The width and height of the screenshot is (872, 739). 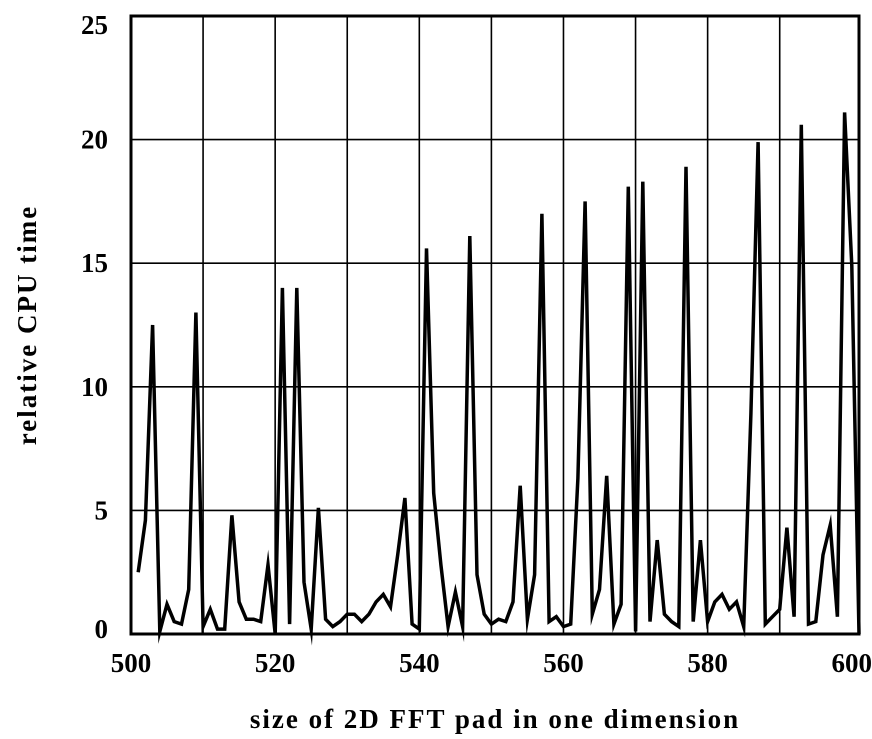 I want to click on x-tick-label-540: 540, so click(x=419, y=663).